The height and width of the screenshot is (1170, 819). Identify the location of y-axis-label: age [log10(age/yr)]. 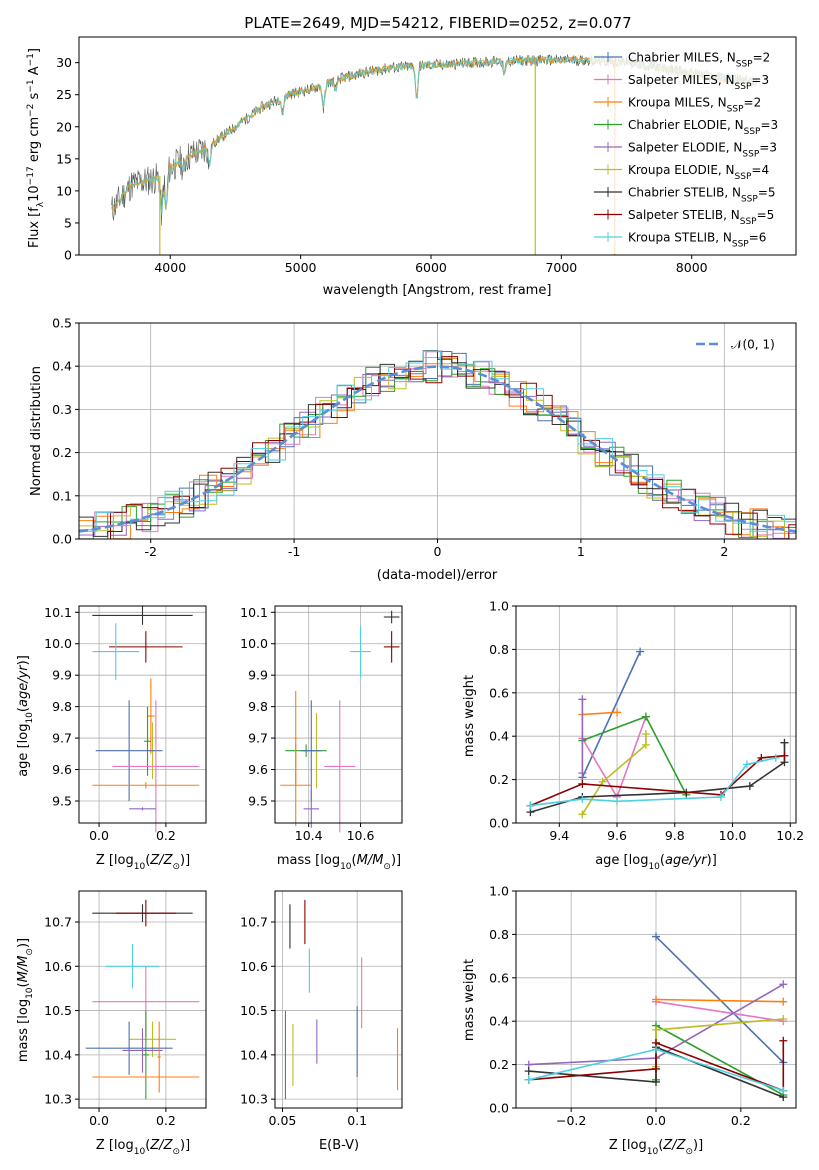
(25, 716).